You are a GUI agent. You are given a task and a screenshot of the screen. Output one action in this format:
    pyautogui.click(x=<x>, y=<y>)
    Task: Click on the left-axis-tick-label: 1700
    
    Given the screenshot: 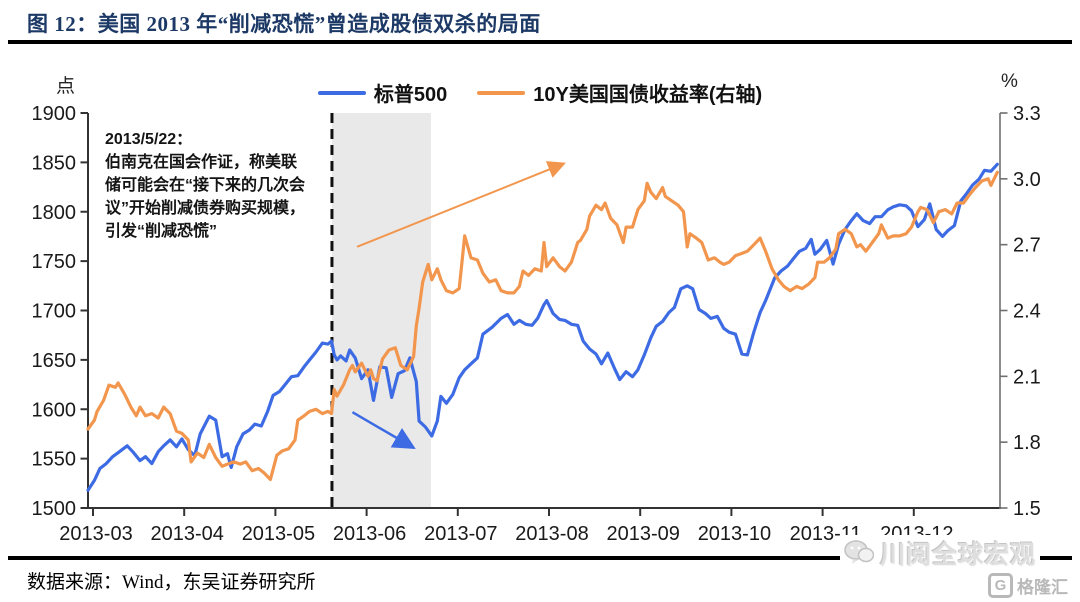 What is the action you would take?
    pyautogui.click(x=54, y=312)
    